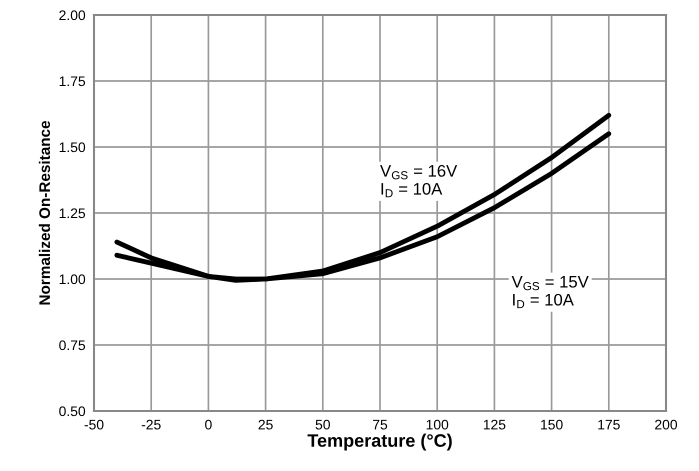  I want to click on x-tick-label: 25, so click(265, 425).